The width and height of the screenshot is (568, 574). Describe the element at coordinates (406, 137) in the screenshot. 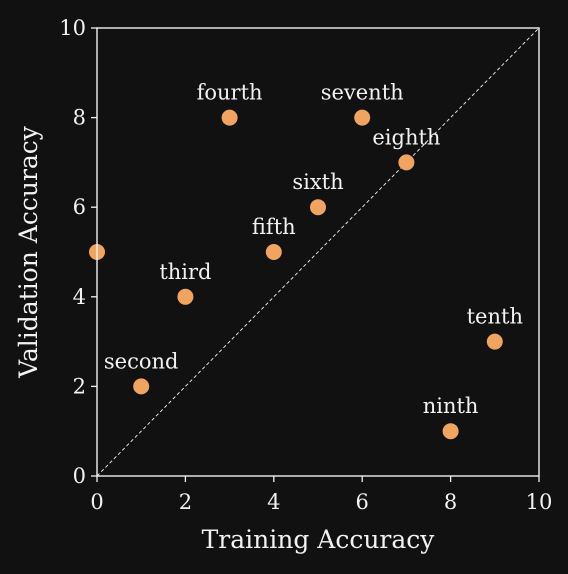

I see `point-label-eighth: eighth` at that location.